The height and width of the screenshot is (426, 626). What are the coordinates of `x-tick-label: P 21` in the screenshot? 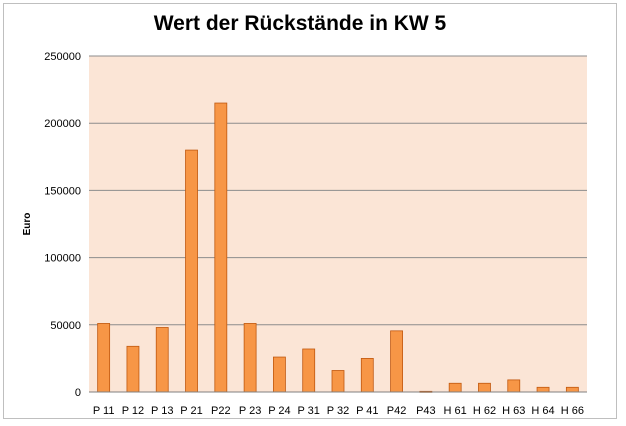 It's located at (191, 411).